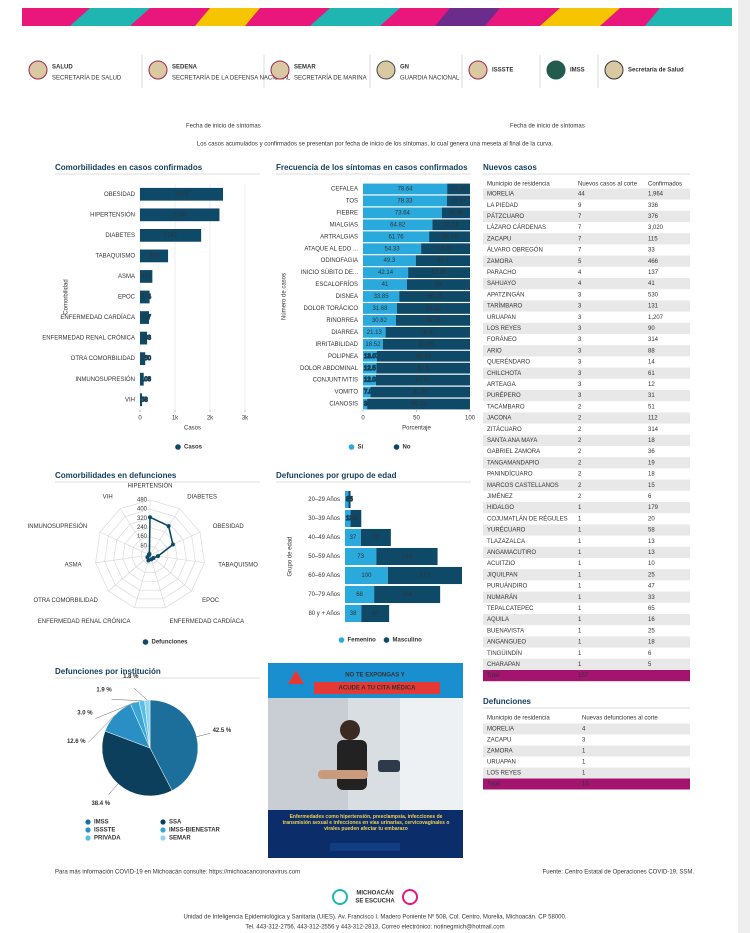  Describe the element at coordinates (344, 225) in the screenshot. I see `y-tick-label: MIALGIAS` at that location.